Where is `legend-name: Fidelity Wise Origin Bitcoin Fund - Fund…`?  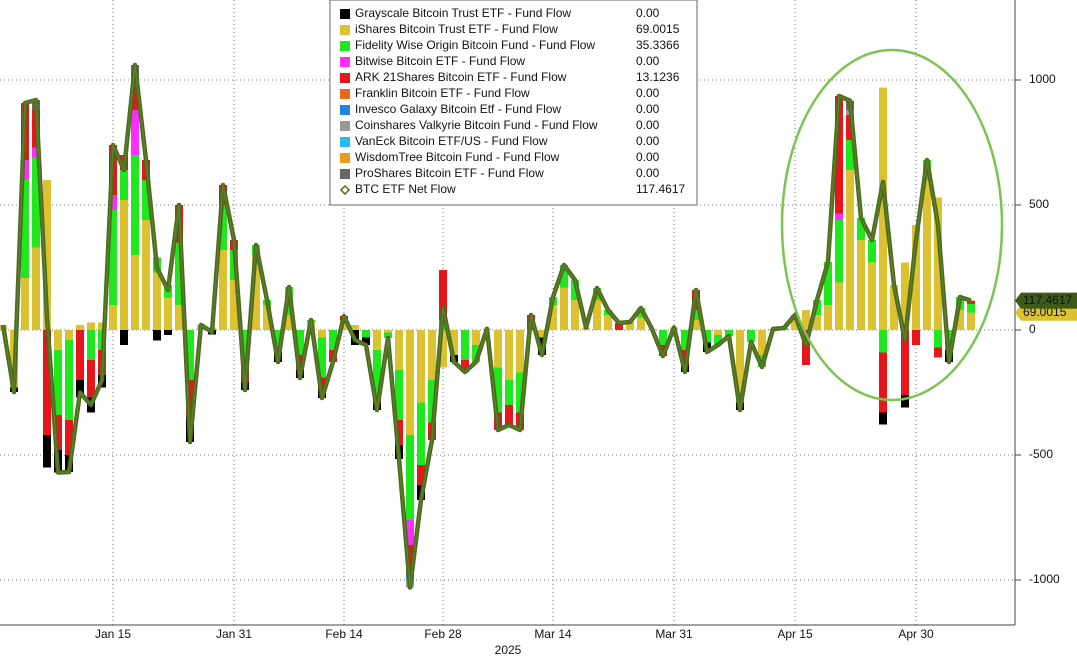 legend-name: Fidelity Wise Origin Bitcoin Fund - Fund… is located at coordinates (475, 45).